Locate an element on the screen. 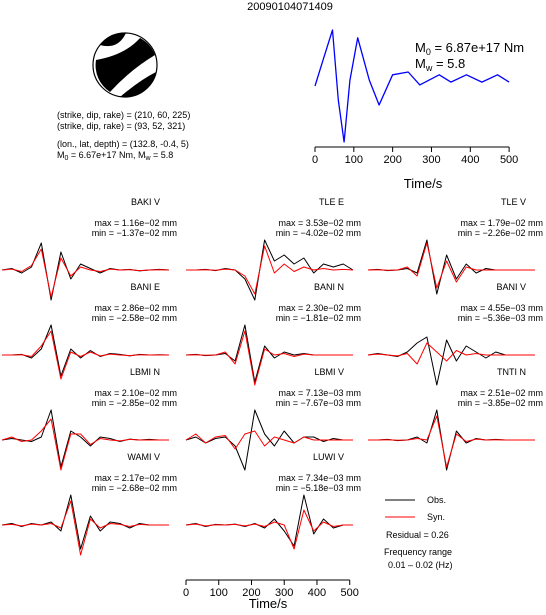 The image size is (546, 615). station-name: TLE V is located at coordinates (513, 202).